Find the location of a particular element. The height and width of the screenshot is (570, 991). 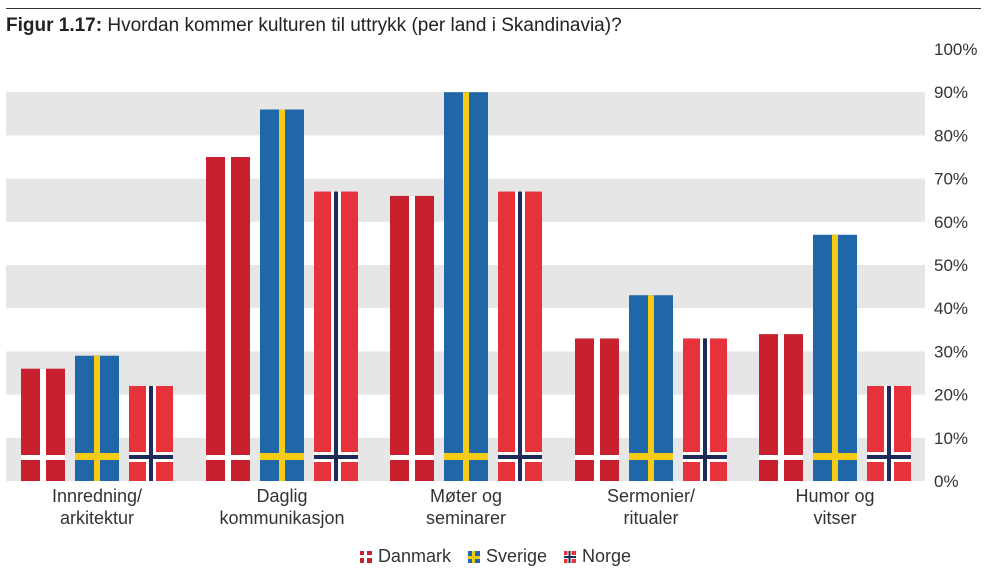

legend: Danmark Sverige Norge is located at coordinates (495, 557).